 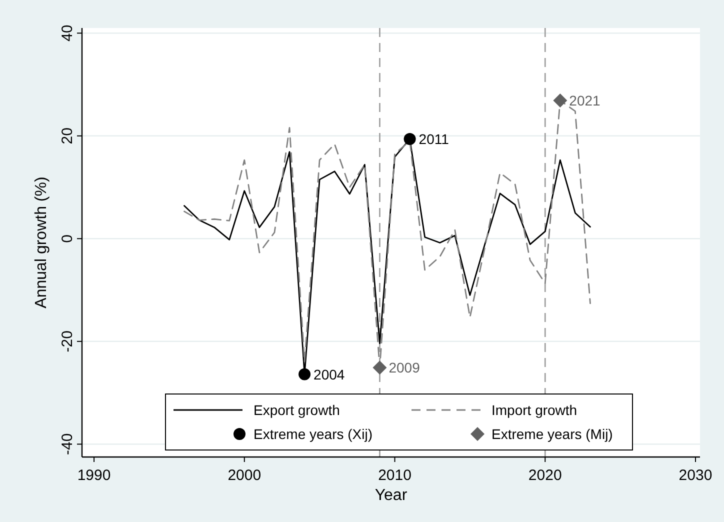 What do you see at coordinates (245, 475) in the screenshot?
I see `x-tick-label: 2000` at bounding box center [245, 475].